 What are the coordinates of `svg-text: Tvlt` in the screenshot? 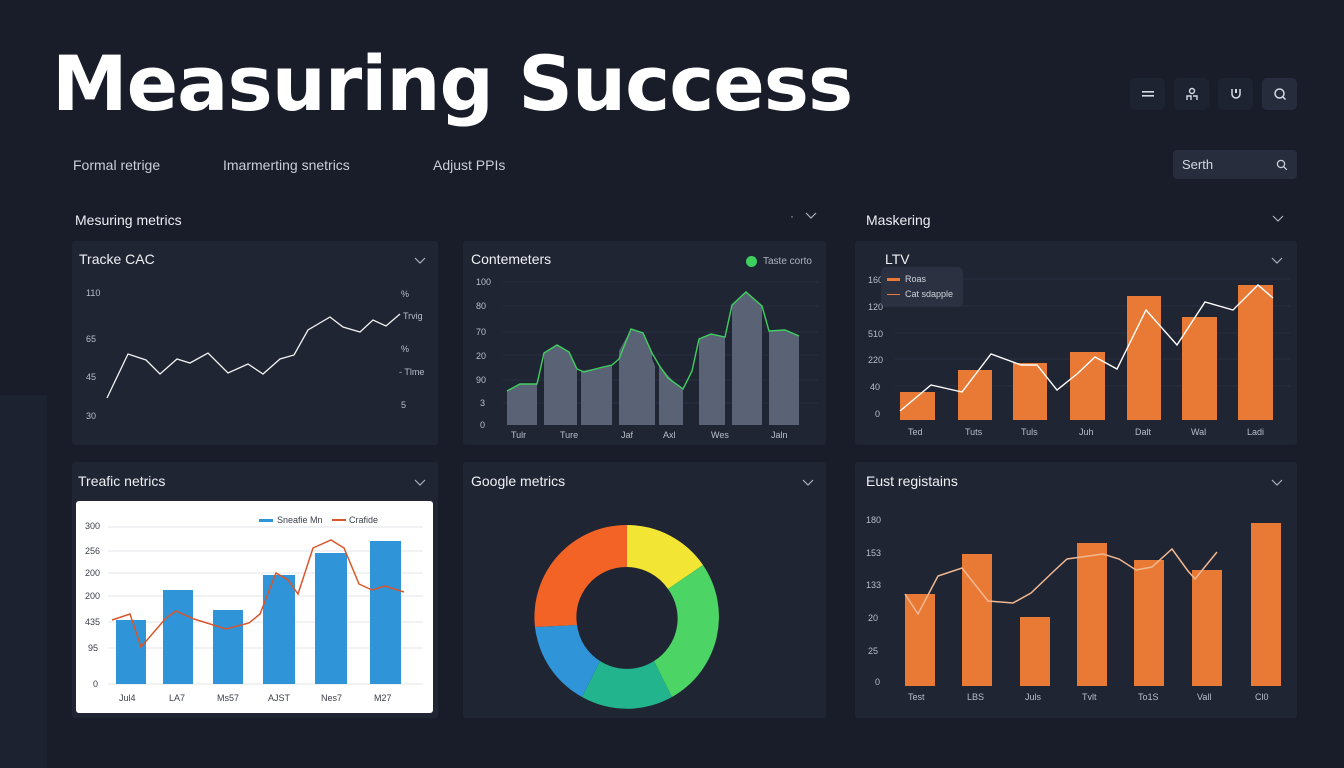 It's located at (1089, 697).